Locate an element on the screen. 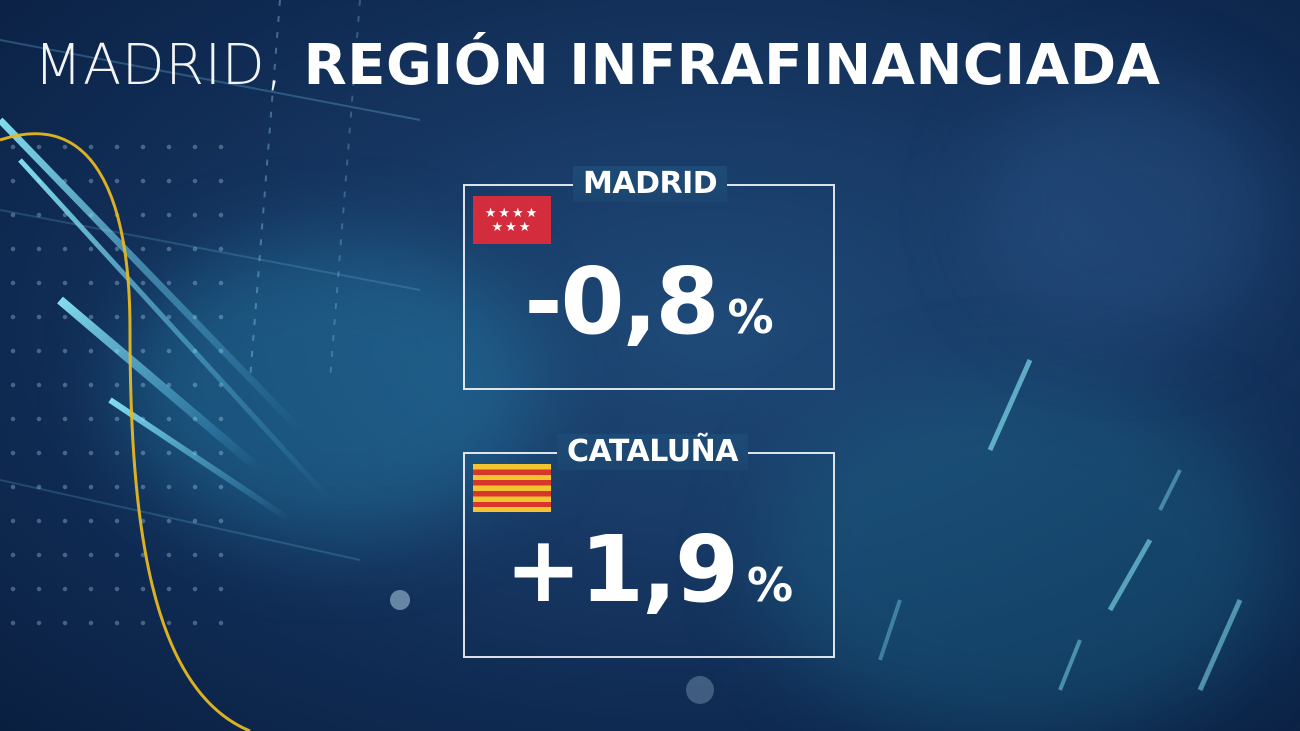 The width and height of the screenshot is (1300, 731). page-title-light: MADRID, is located at coordinates (159, 65).